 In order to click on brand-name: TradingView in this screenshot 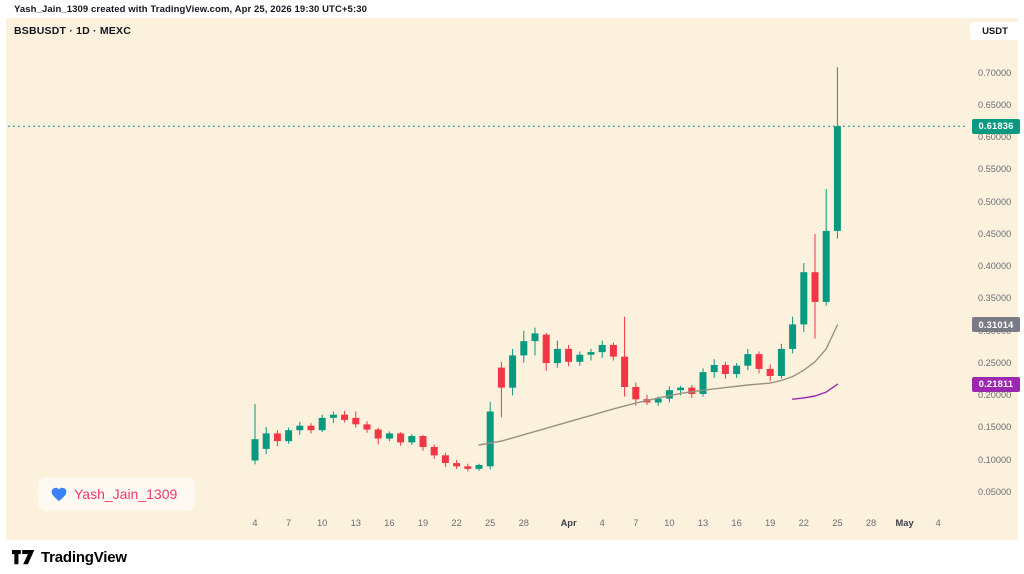, I will do `click(84, 557)`.